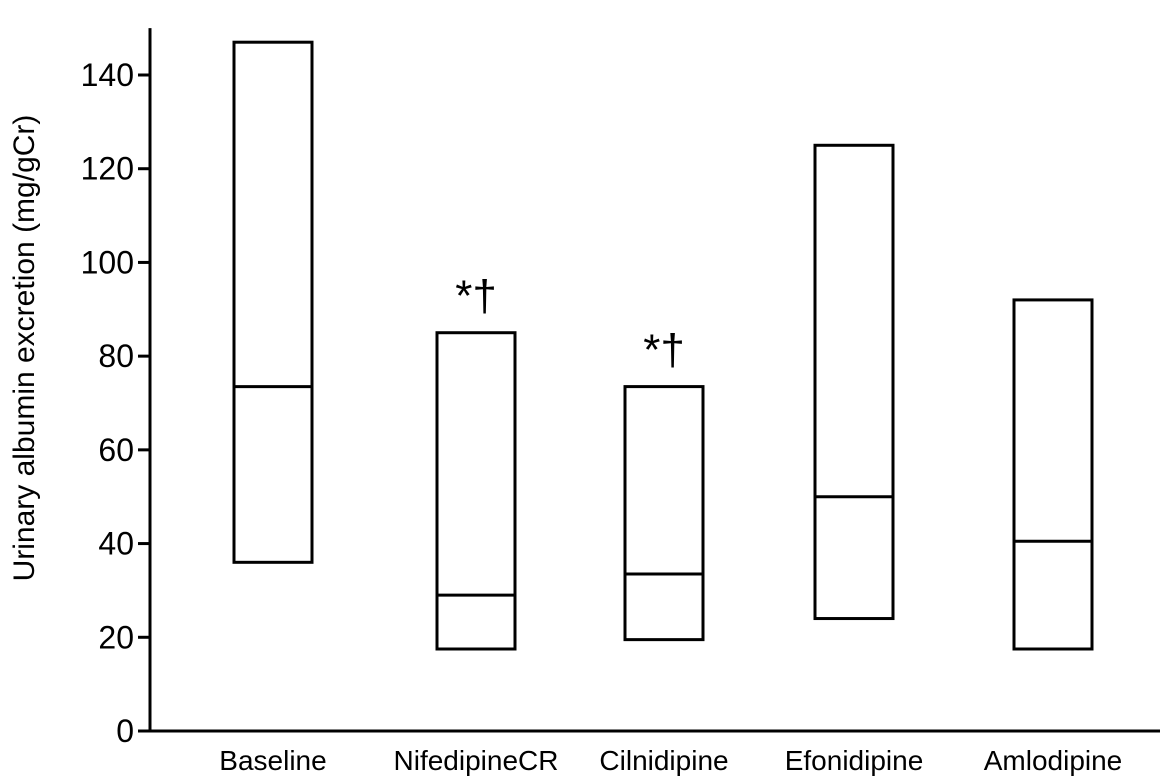  I want to click on box-amlodipine, so click(1053, 474).